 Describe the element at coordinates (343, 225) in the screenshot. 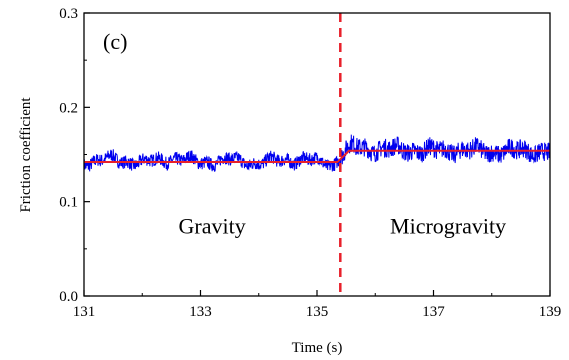

I see `annotations: Gravity Microgravity` at that location.